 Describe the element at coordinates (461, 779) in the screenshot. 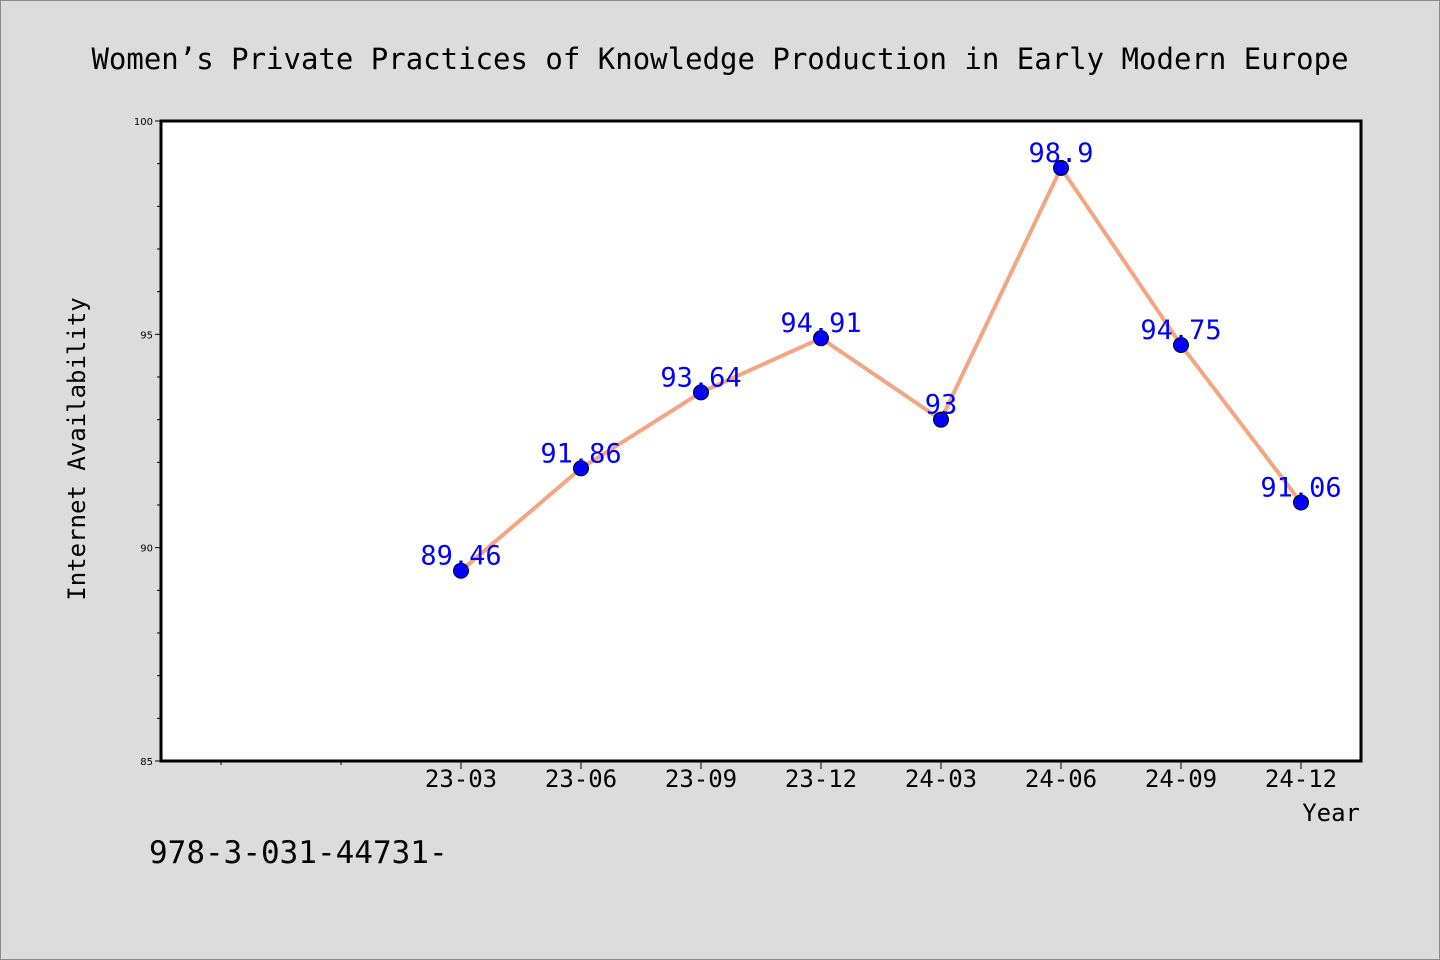

I see `x-tick-label: 23-03` at that location.